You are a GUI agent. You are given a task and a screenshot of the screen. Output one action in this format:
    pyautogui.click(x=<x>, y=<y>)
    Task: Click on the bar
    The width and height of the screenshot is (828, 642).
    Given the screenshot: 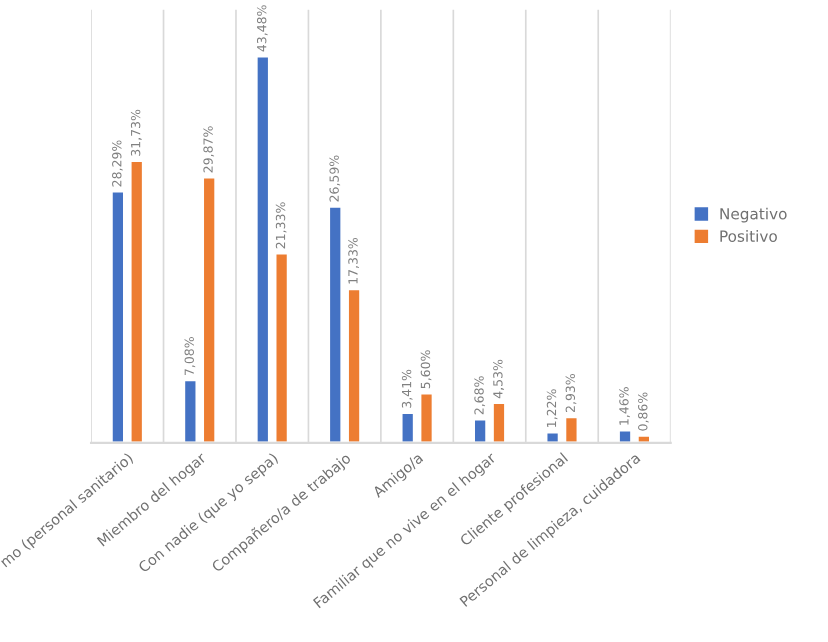 What is the action you would take?
    pyautogui.click(x=571, y=429)
    